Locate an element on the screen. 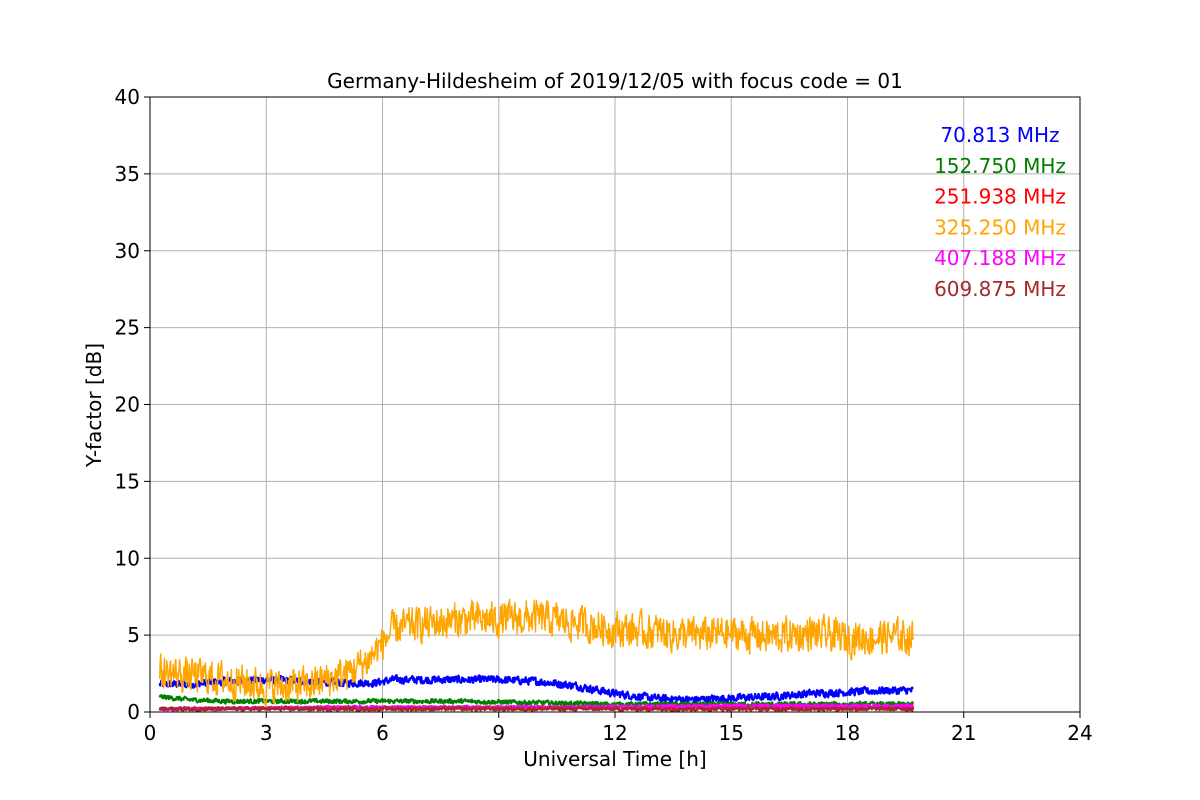 This screenshot has width=1200, height=800. y-tick-label: 5 is located at coordinates (133, 635).